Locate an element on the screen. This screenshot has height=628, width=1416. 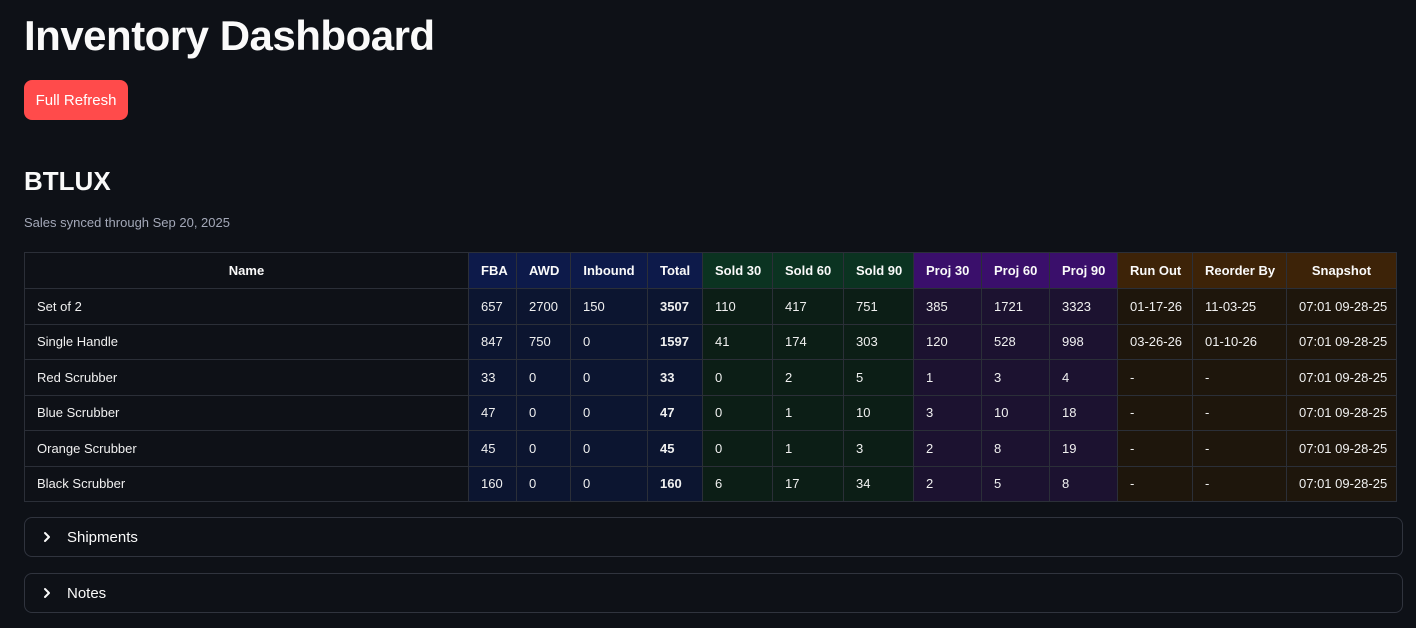
cell-fba: 657 is located at coordinates (492, 306).